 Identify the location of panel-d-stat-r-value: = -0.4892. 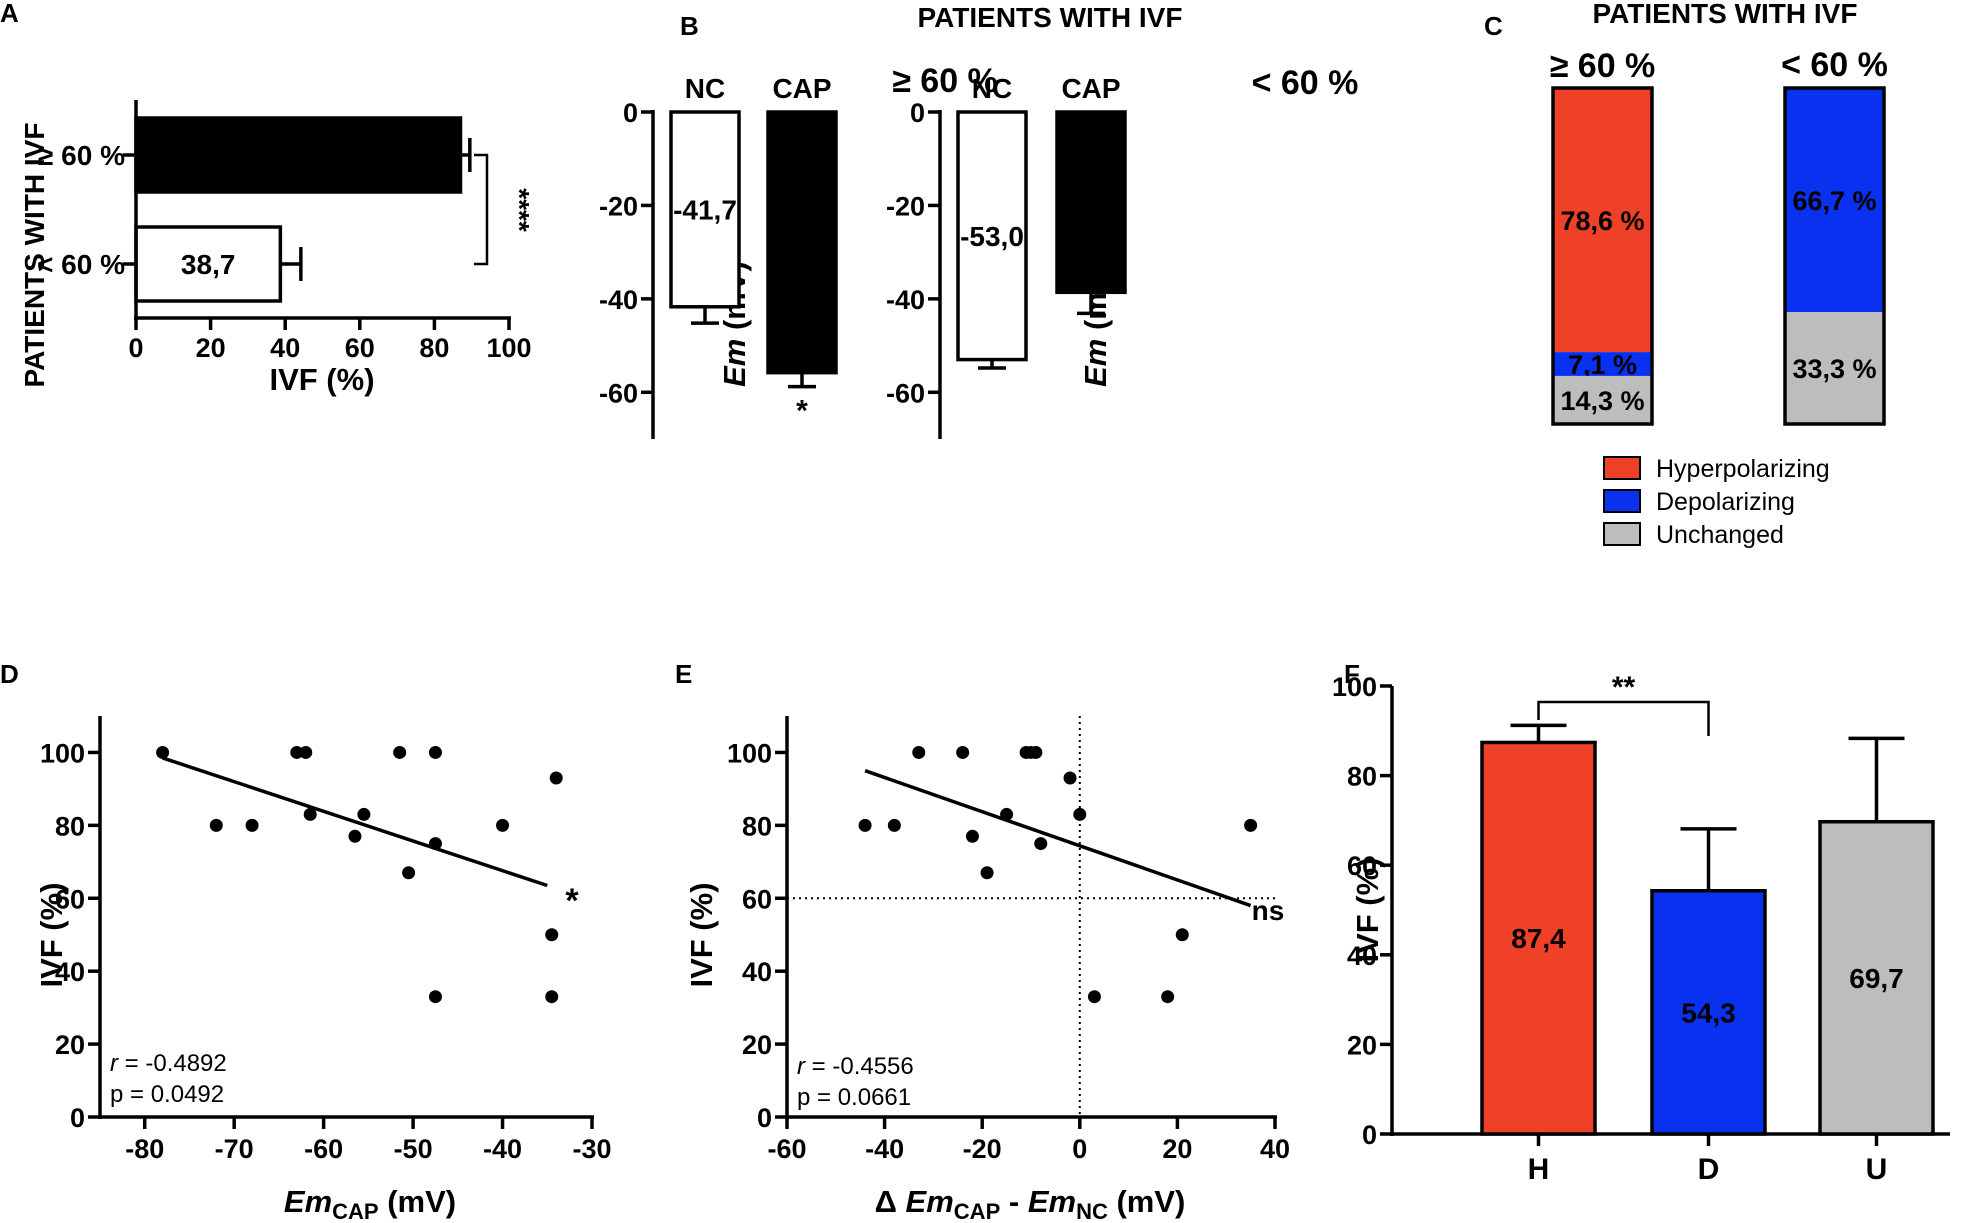
(172, 1063).